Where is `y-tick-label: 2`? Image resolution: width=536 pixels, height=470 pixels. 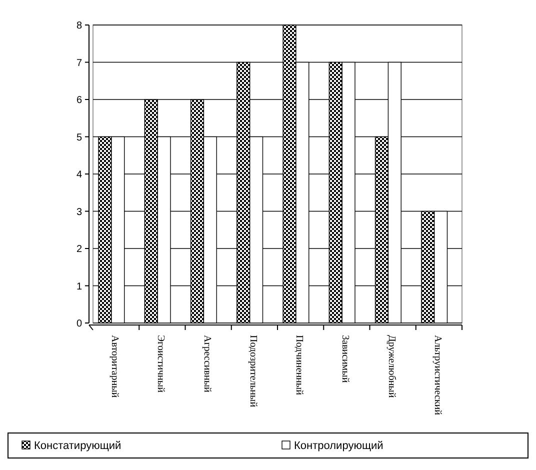
y-tick-label: 2 is located at coordinates (79, 249).